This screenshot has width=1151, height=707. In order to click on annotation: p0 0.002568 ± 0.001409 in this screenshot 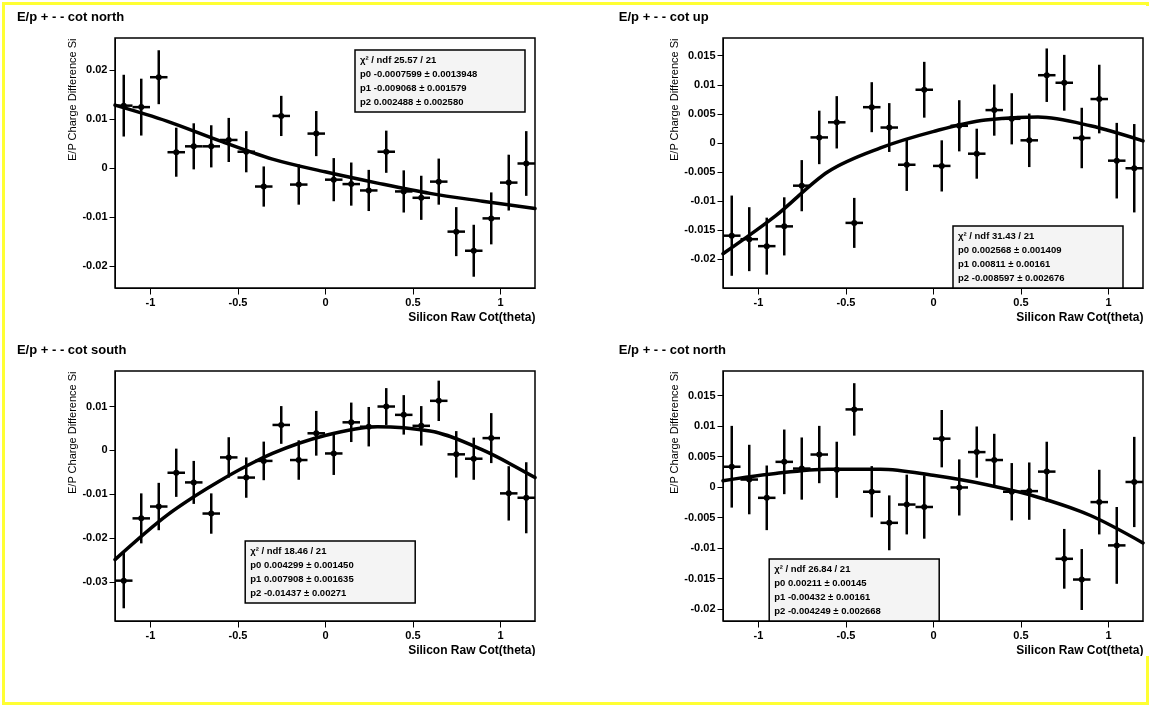, I will do `click(1010, 249)`.